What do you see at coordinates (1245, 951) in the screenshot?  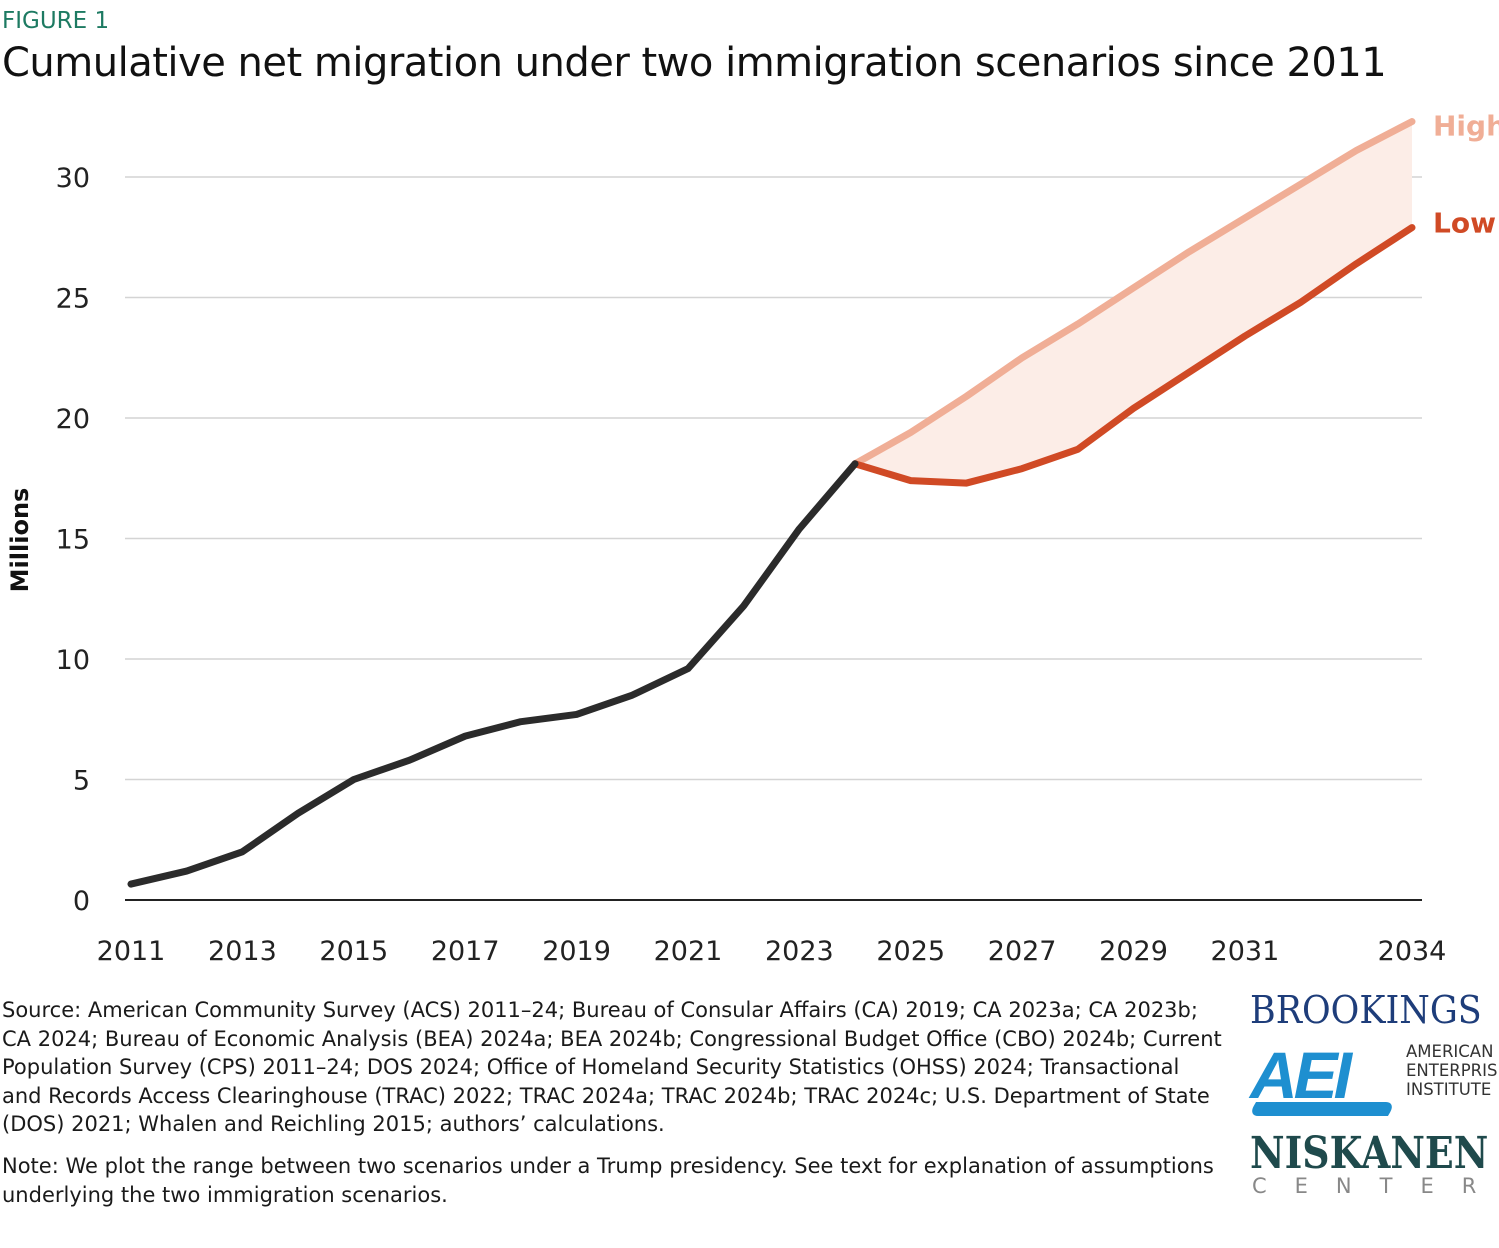 I see `x-tick-label: 2031` at bounding box center [1245, 951].